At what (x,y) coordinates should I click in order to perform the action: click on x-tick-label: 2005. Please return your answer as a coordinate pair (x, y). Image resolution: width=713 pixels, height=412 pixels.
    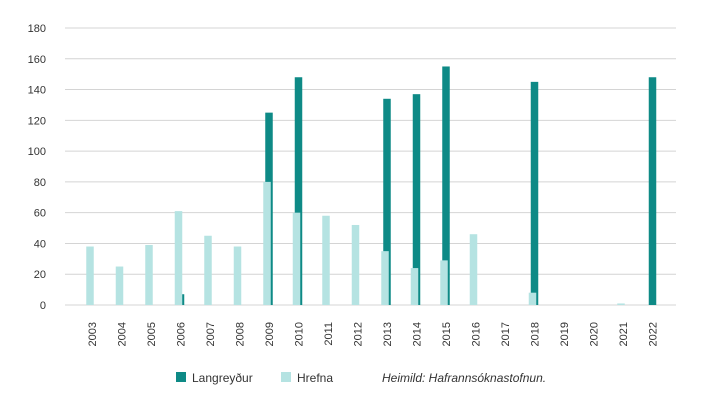
    Looking at the image, I should click on (152, 334).